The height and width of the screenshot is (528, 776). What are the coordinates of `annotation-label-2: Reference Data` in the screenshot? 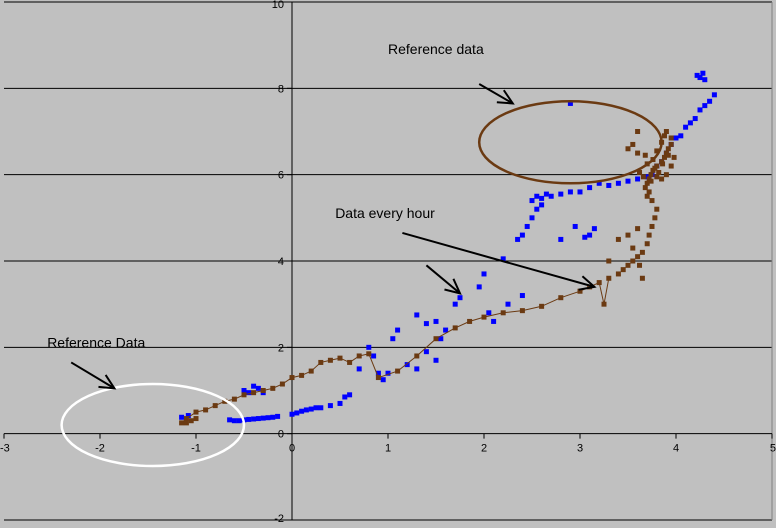 It's located at (96, 342).